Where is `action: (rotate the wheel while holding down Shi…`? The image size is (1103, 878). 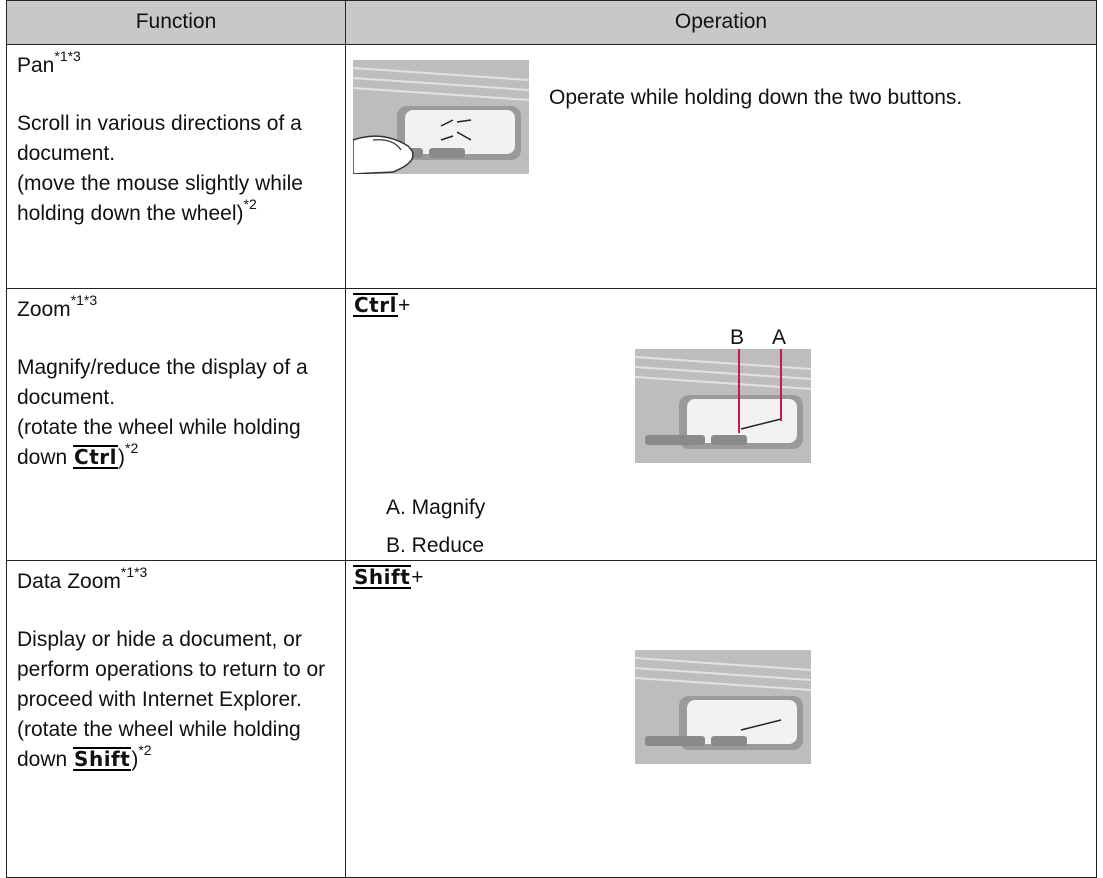 action: (rotate the wheel while holding down Shi… is located at coordinates (176, 745).